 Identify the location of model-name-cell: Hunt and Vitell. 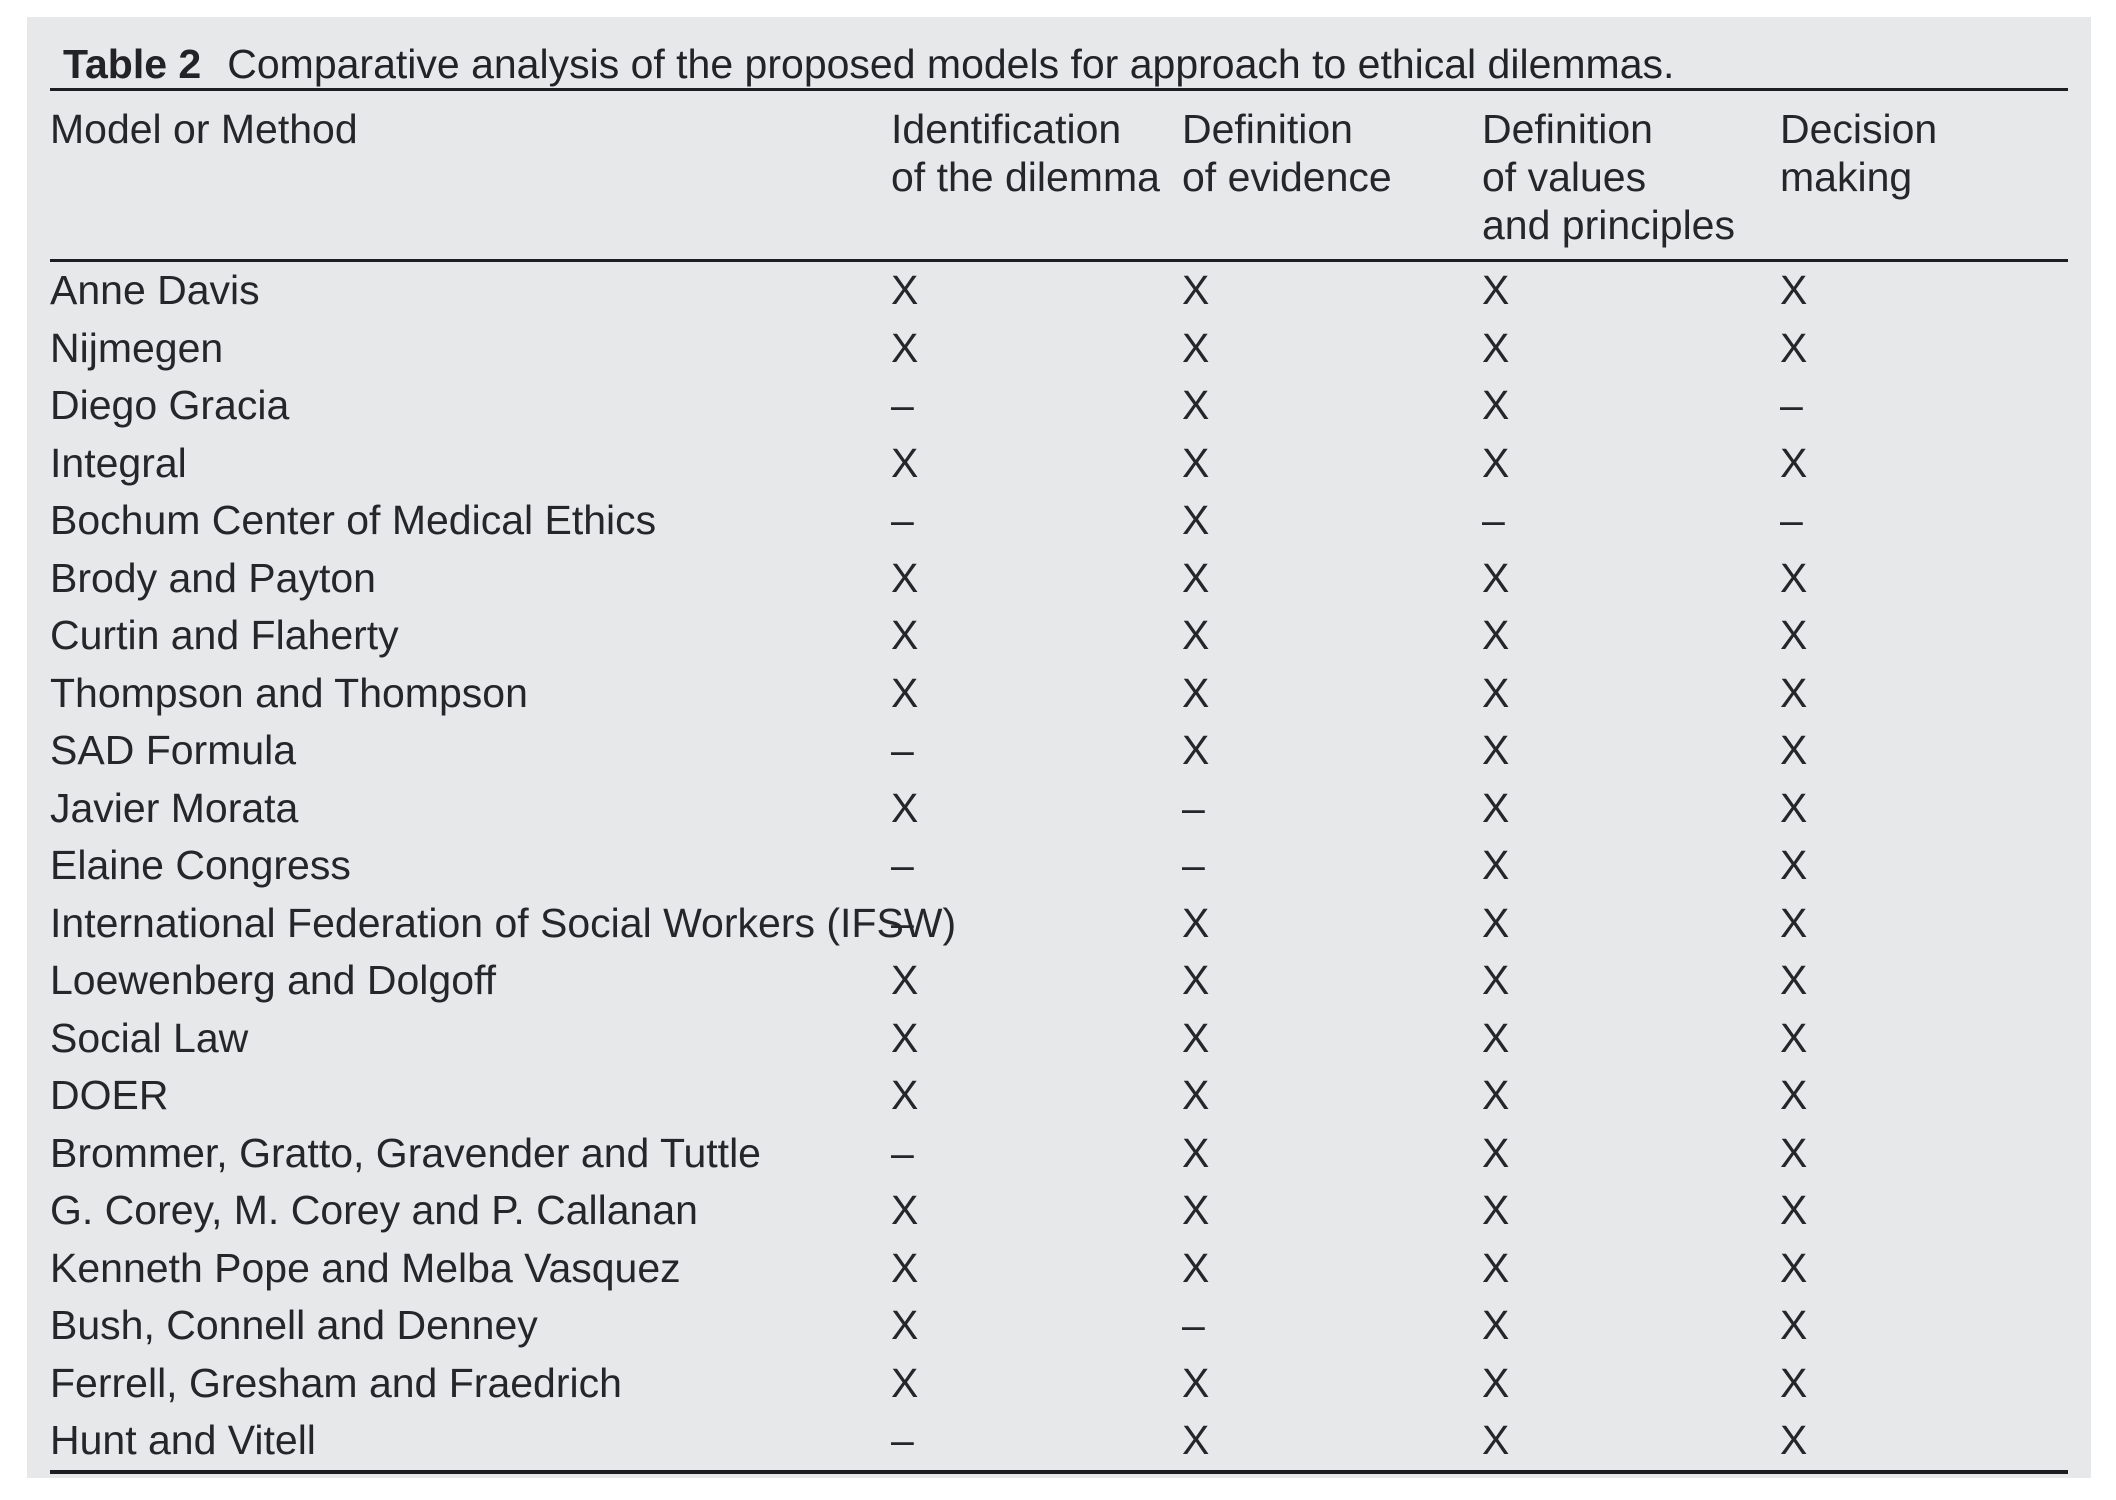
(183, 1440).